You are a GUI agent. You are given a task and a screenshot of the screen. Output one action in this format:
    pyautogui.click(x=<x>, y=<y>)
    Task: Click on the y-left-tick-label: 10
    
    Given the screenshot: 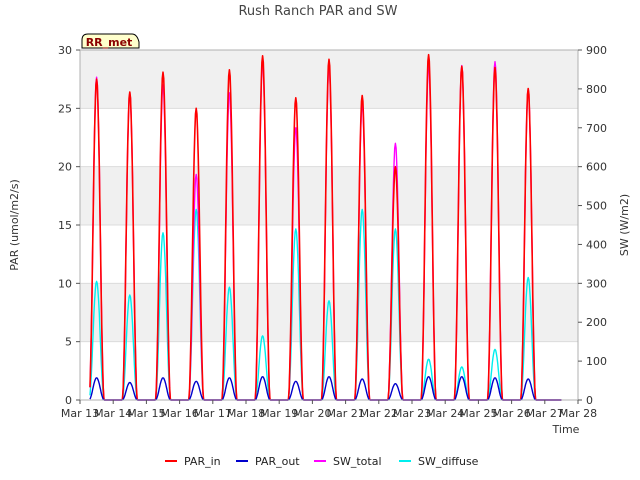 What is the action you would take?
    pyautogui.click(x=65, y=283)
    